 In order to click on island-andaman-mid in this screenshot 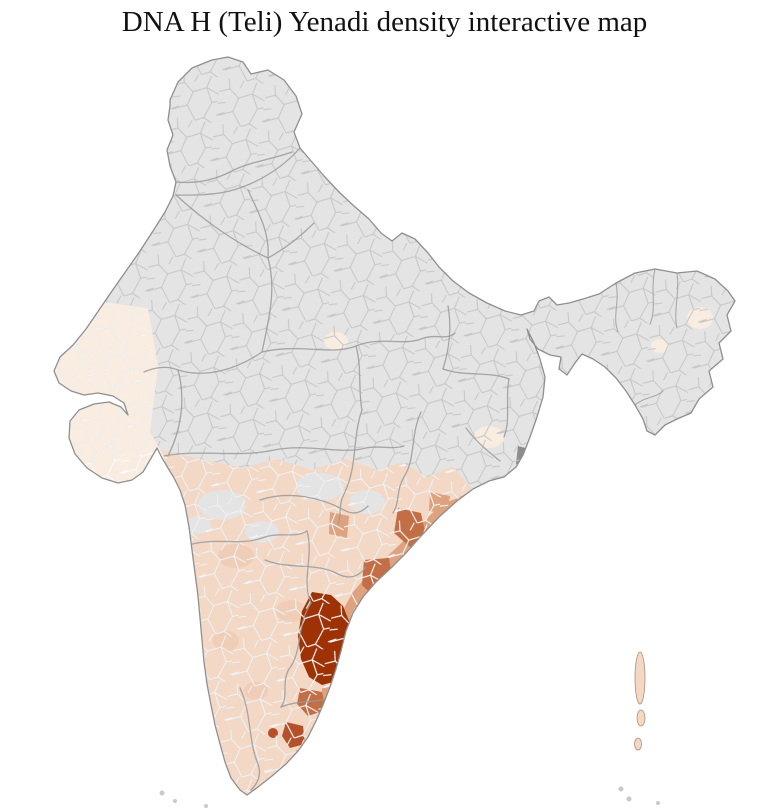, I will do `click(641, 718)`.